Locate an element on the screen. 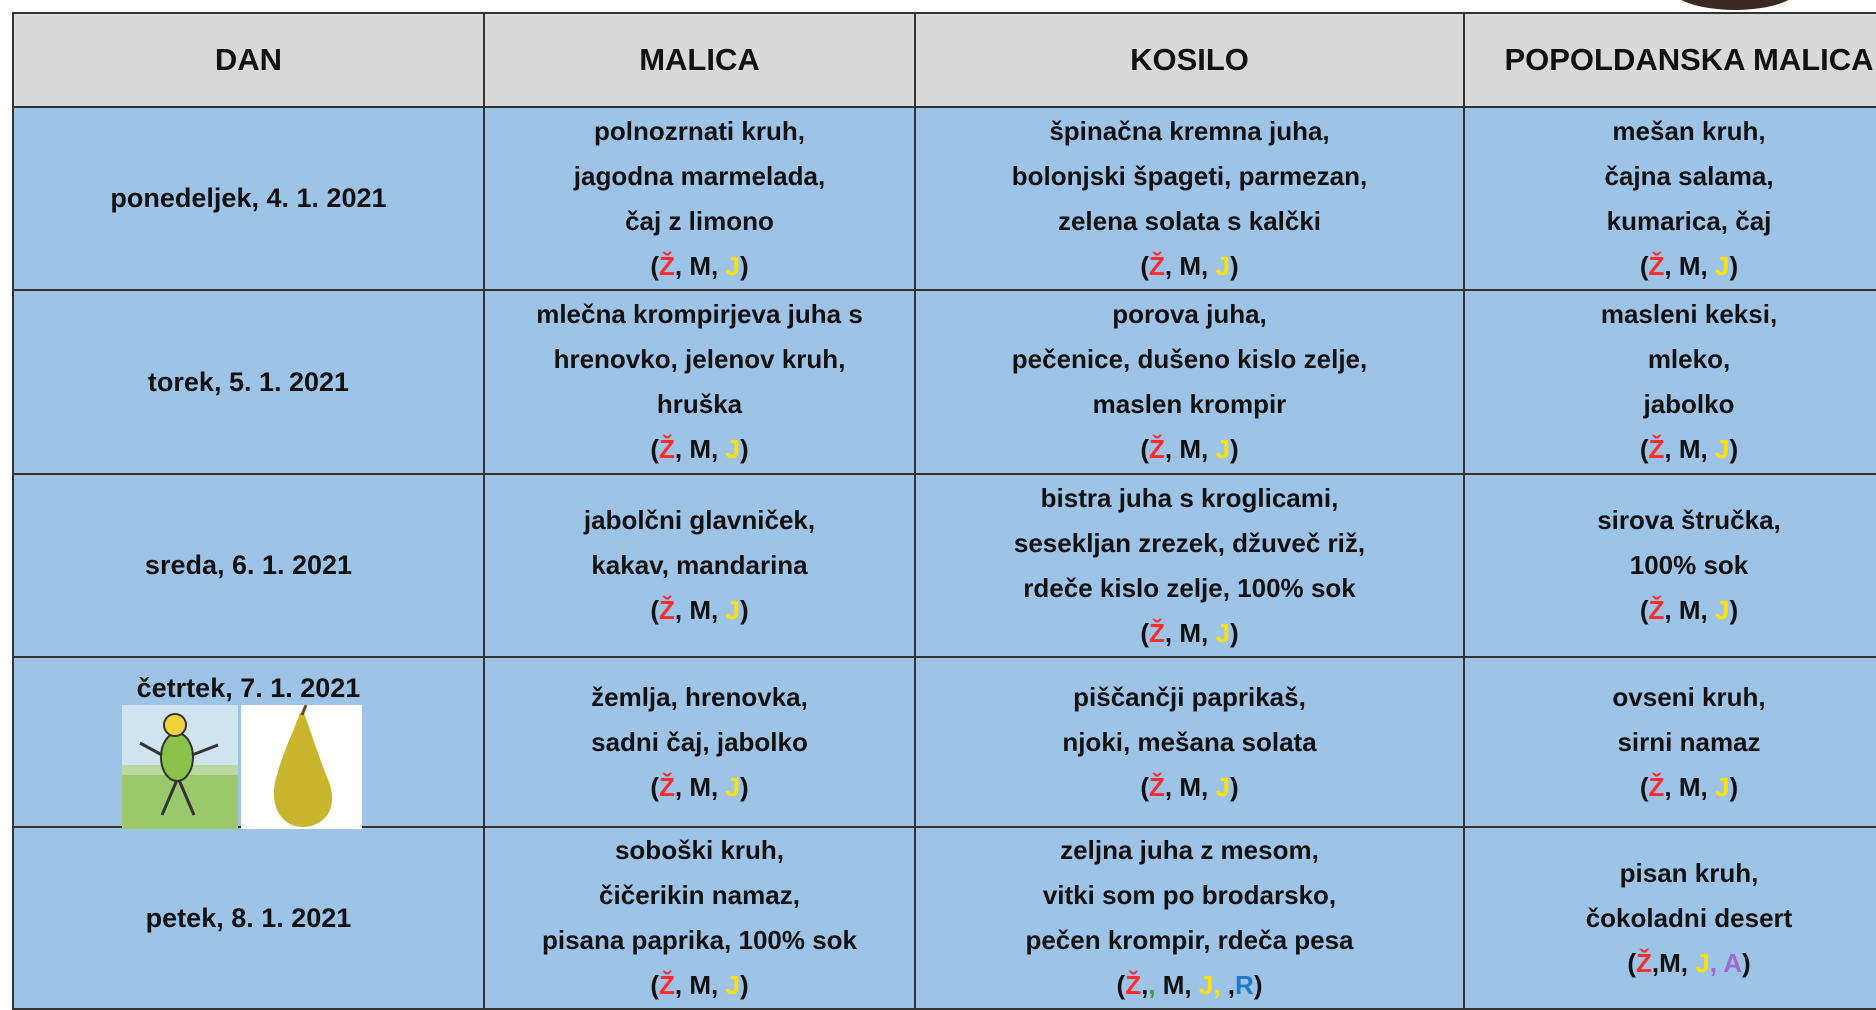 This screenshot has width=1876, height=1010. meal-line: vitki som po brodarsko, is located at coordinates (1189, 895).